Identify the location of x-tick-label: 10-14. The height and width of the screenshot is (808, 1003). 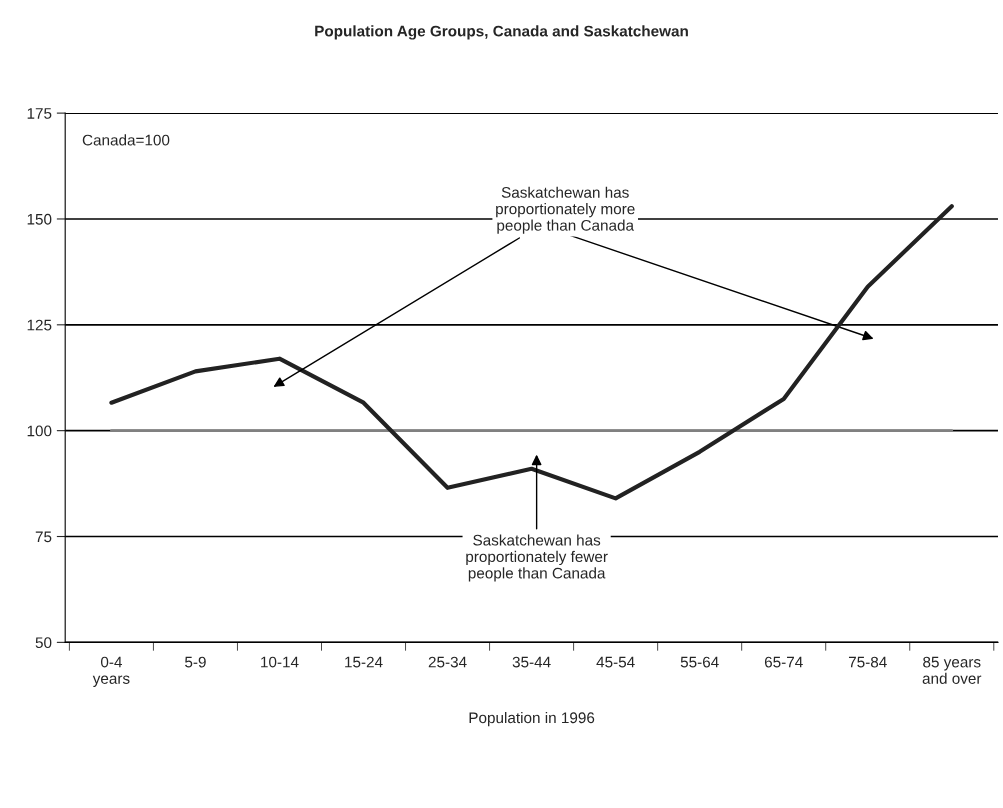
(280, 662).